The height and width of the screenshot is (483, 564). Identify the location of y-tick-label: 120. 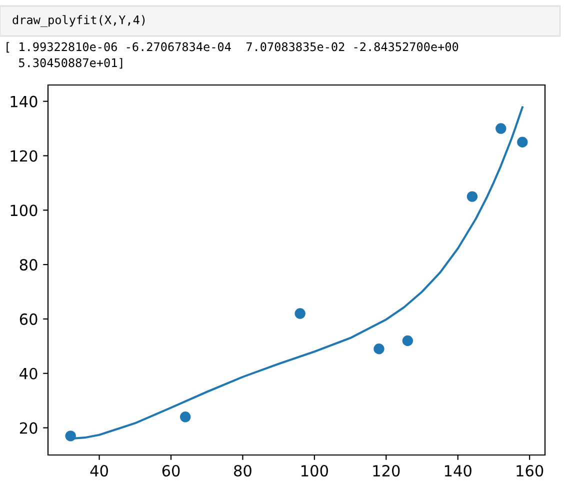
(24, 156).